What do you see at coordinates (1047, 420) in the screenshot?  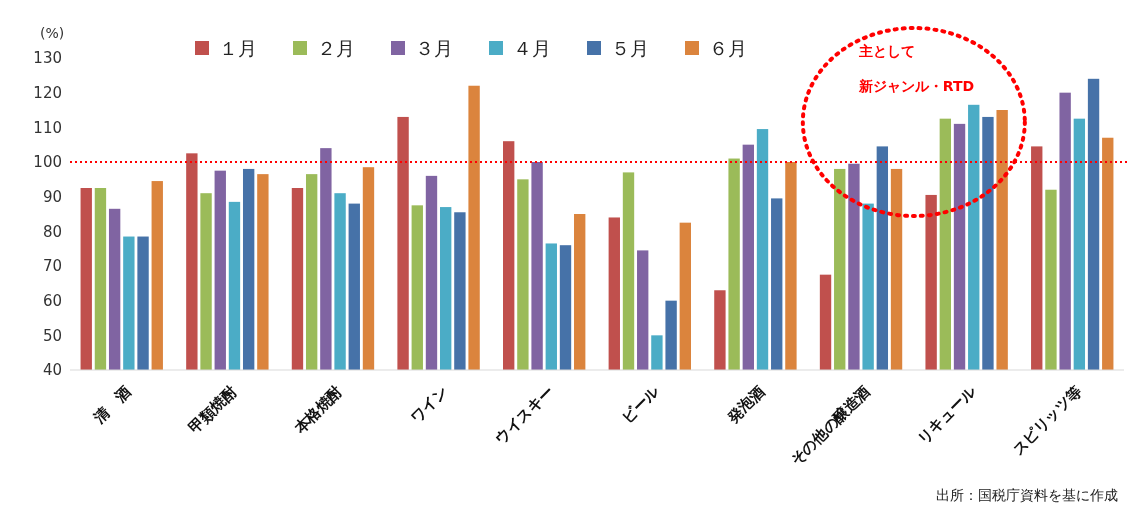 I see `x-tick-label: スピリッツ等` at bounding box center [1047, 420].